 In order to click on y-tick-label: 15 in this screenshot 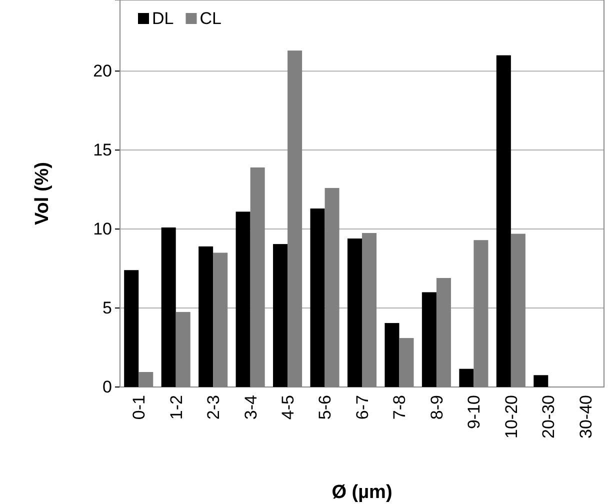, I will do `click(102, 150)`.